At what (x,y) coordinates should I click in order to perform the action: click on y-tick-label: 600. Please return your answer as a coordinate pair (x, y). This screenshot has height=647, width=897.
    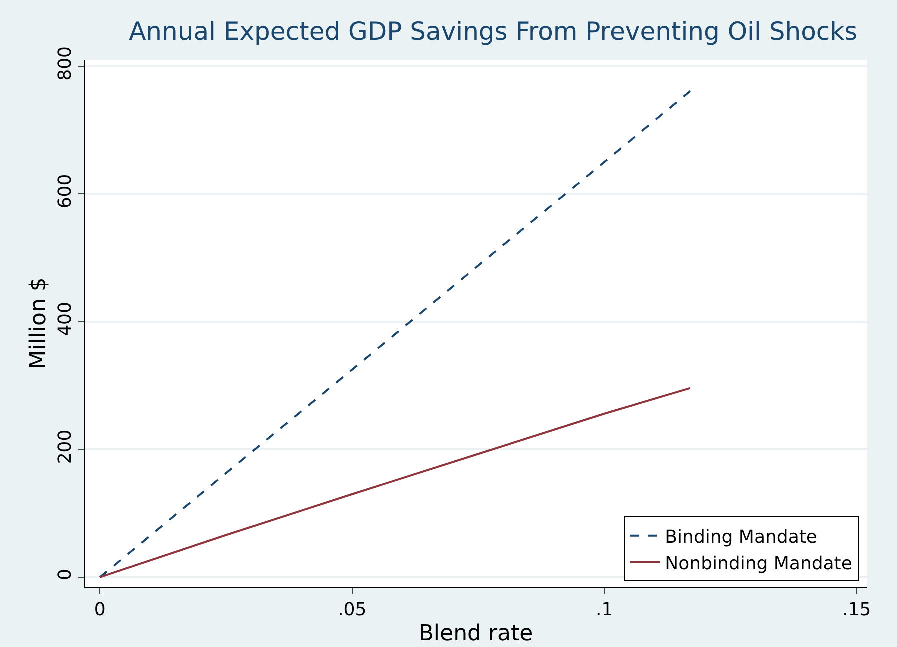
    Looking at the image, I should click on (65, 191).